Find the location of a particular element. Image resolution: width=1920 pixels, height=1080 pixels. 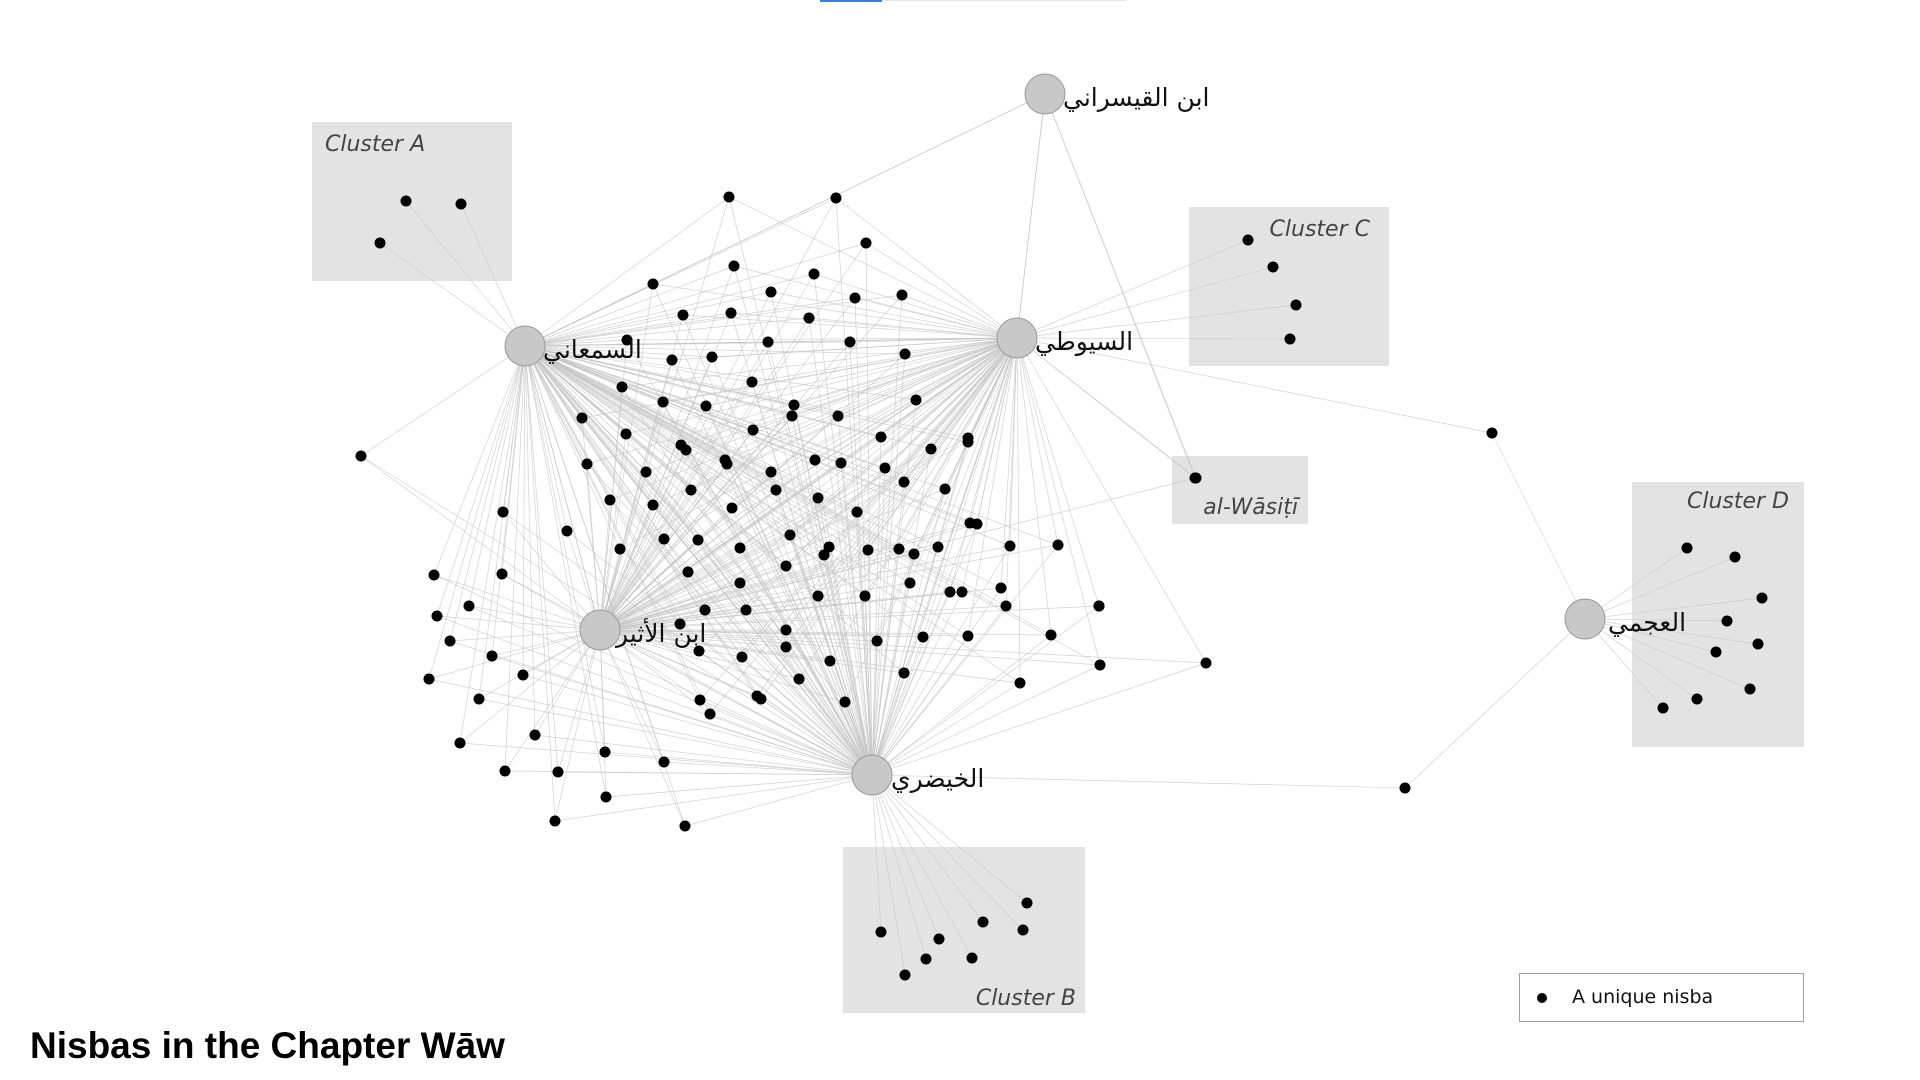

diagram-title: Nisbas in the Chapter Wāw is located at coordinates (267, 1045).